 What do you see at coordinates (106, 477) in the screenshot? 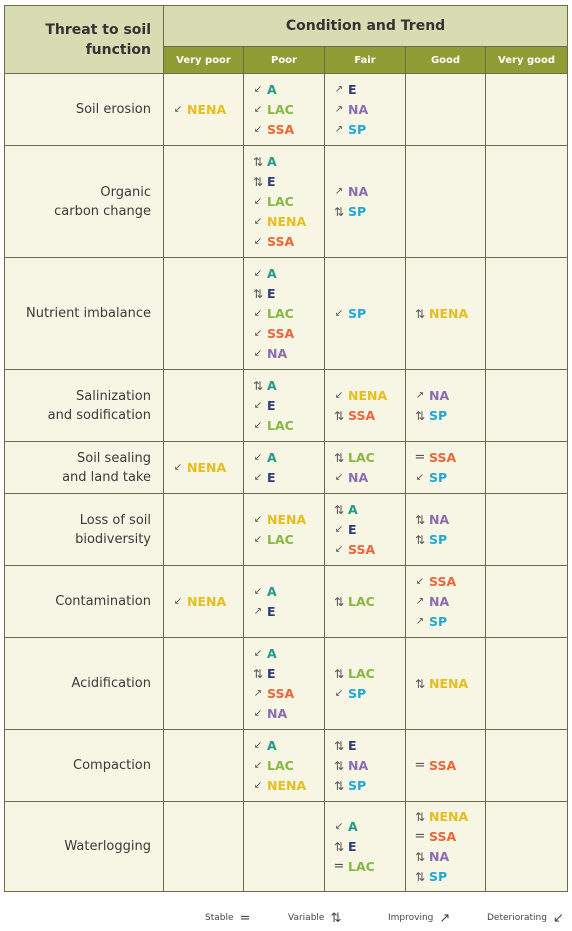
I see `threat-line: and land take` at bounding box center [106, 477].